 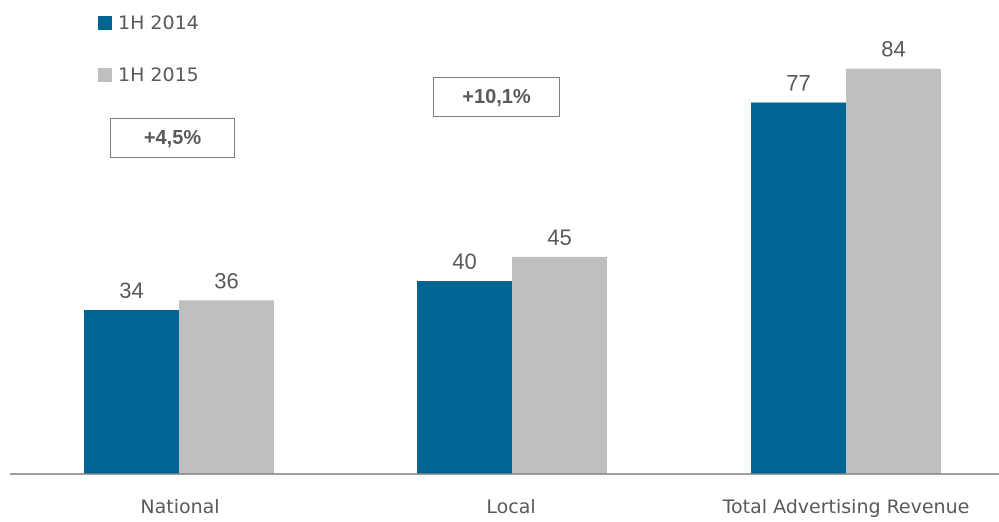 What do you see at coordinates (496, 97) in the screenshot?
I see `growth-annotation-local: +10,1%` at bounding box center [496, 97].